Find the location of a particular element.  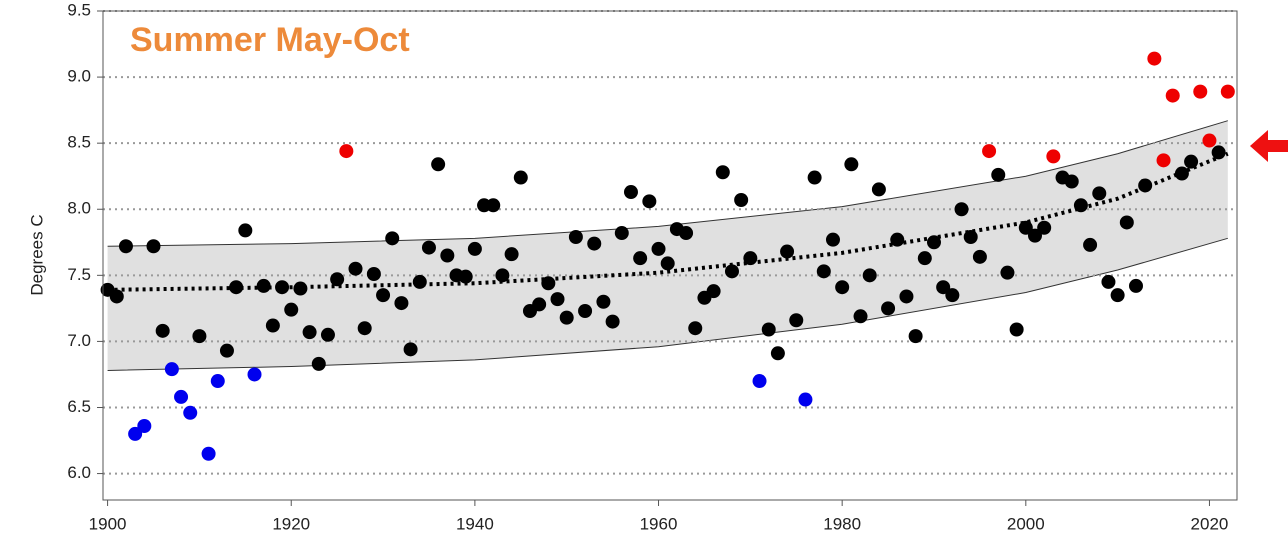

x-tick-label: 2020 is located at coordinates (1210, 523).